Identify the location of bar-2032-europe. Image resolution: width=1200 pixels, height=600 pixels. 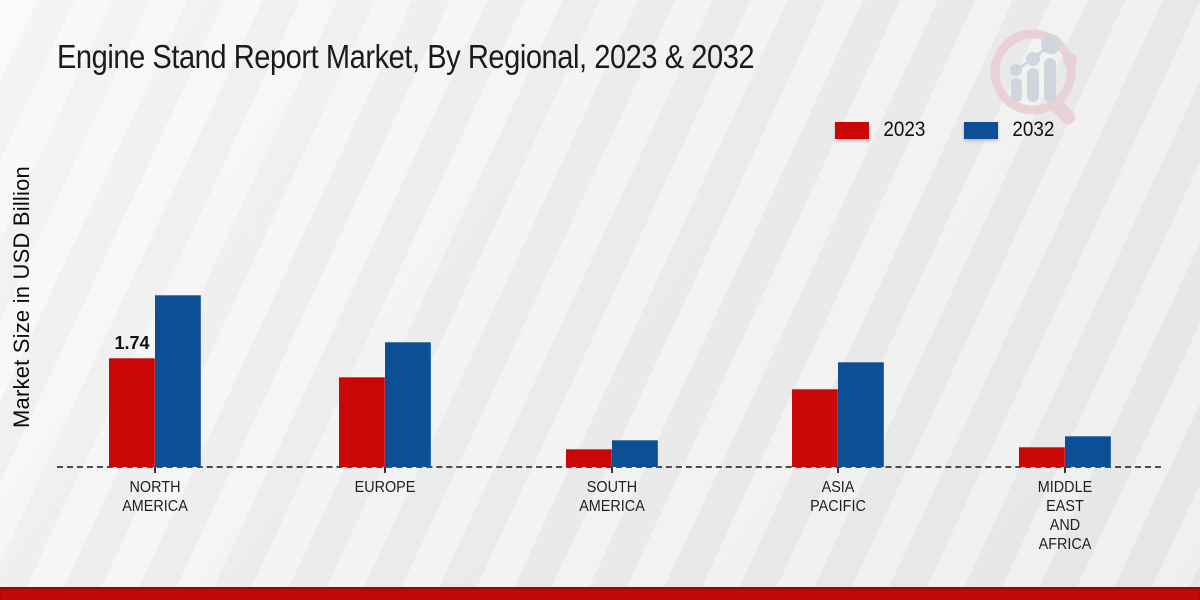
(408, 404).